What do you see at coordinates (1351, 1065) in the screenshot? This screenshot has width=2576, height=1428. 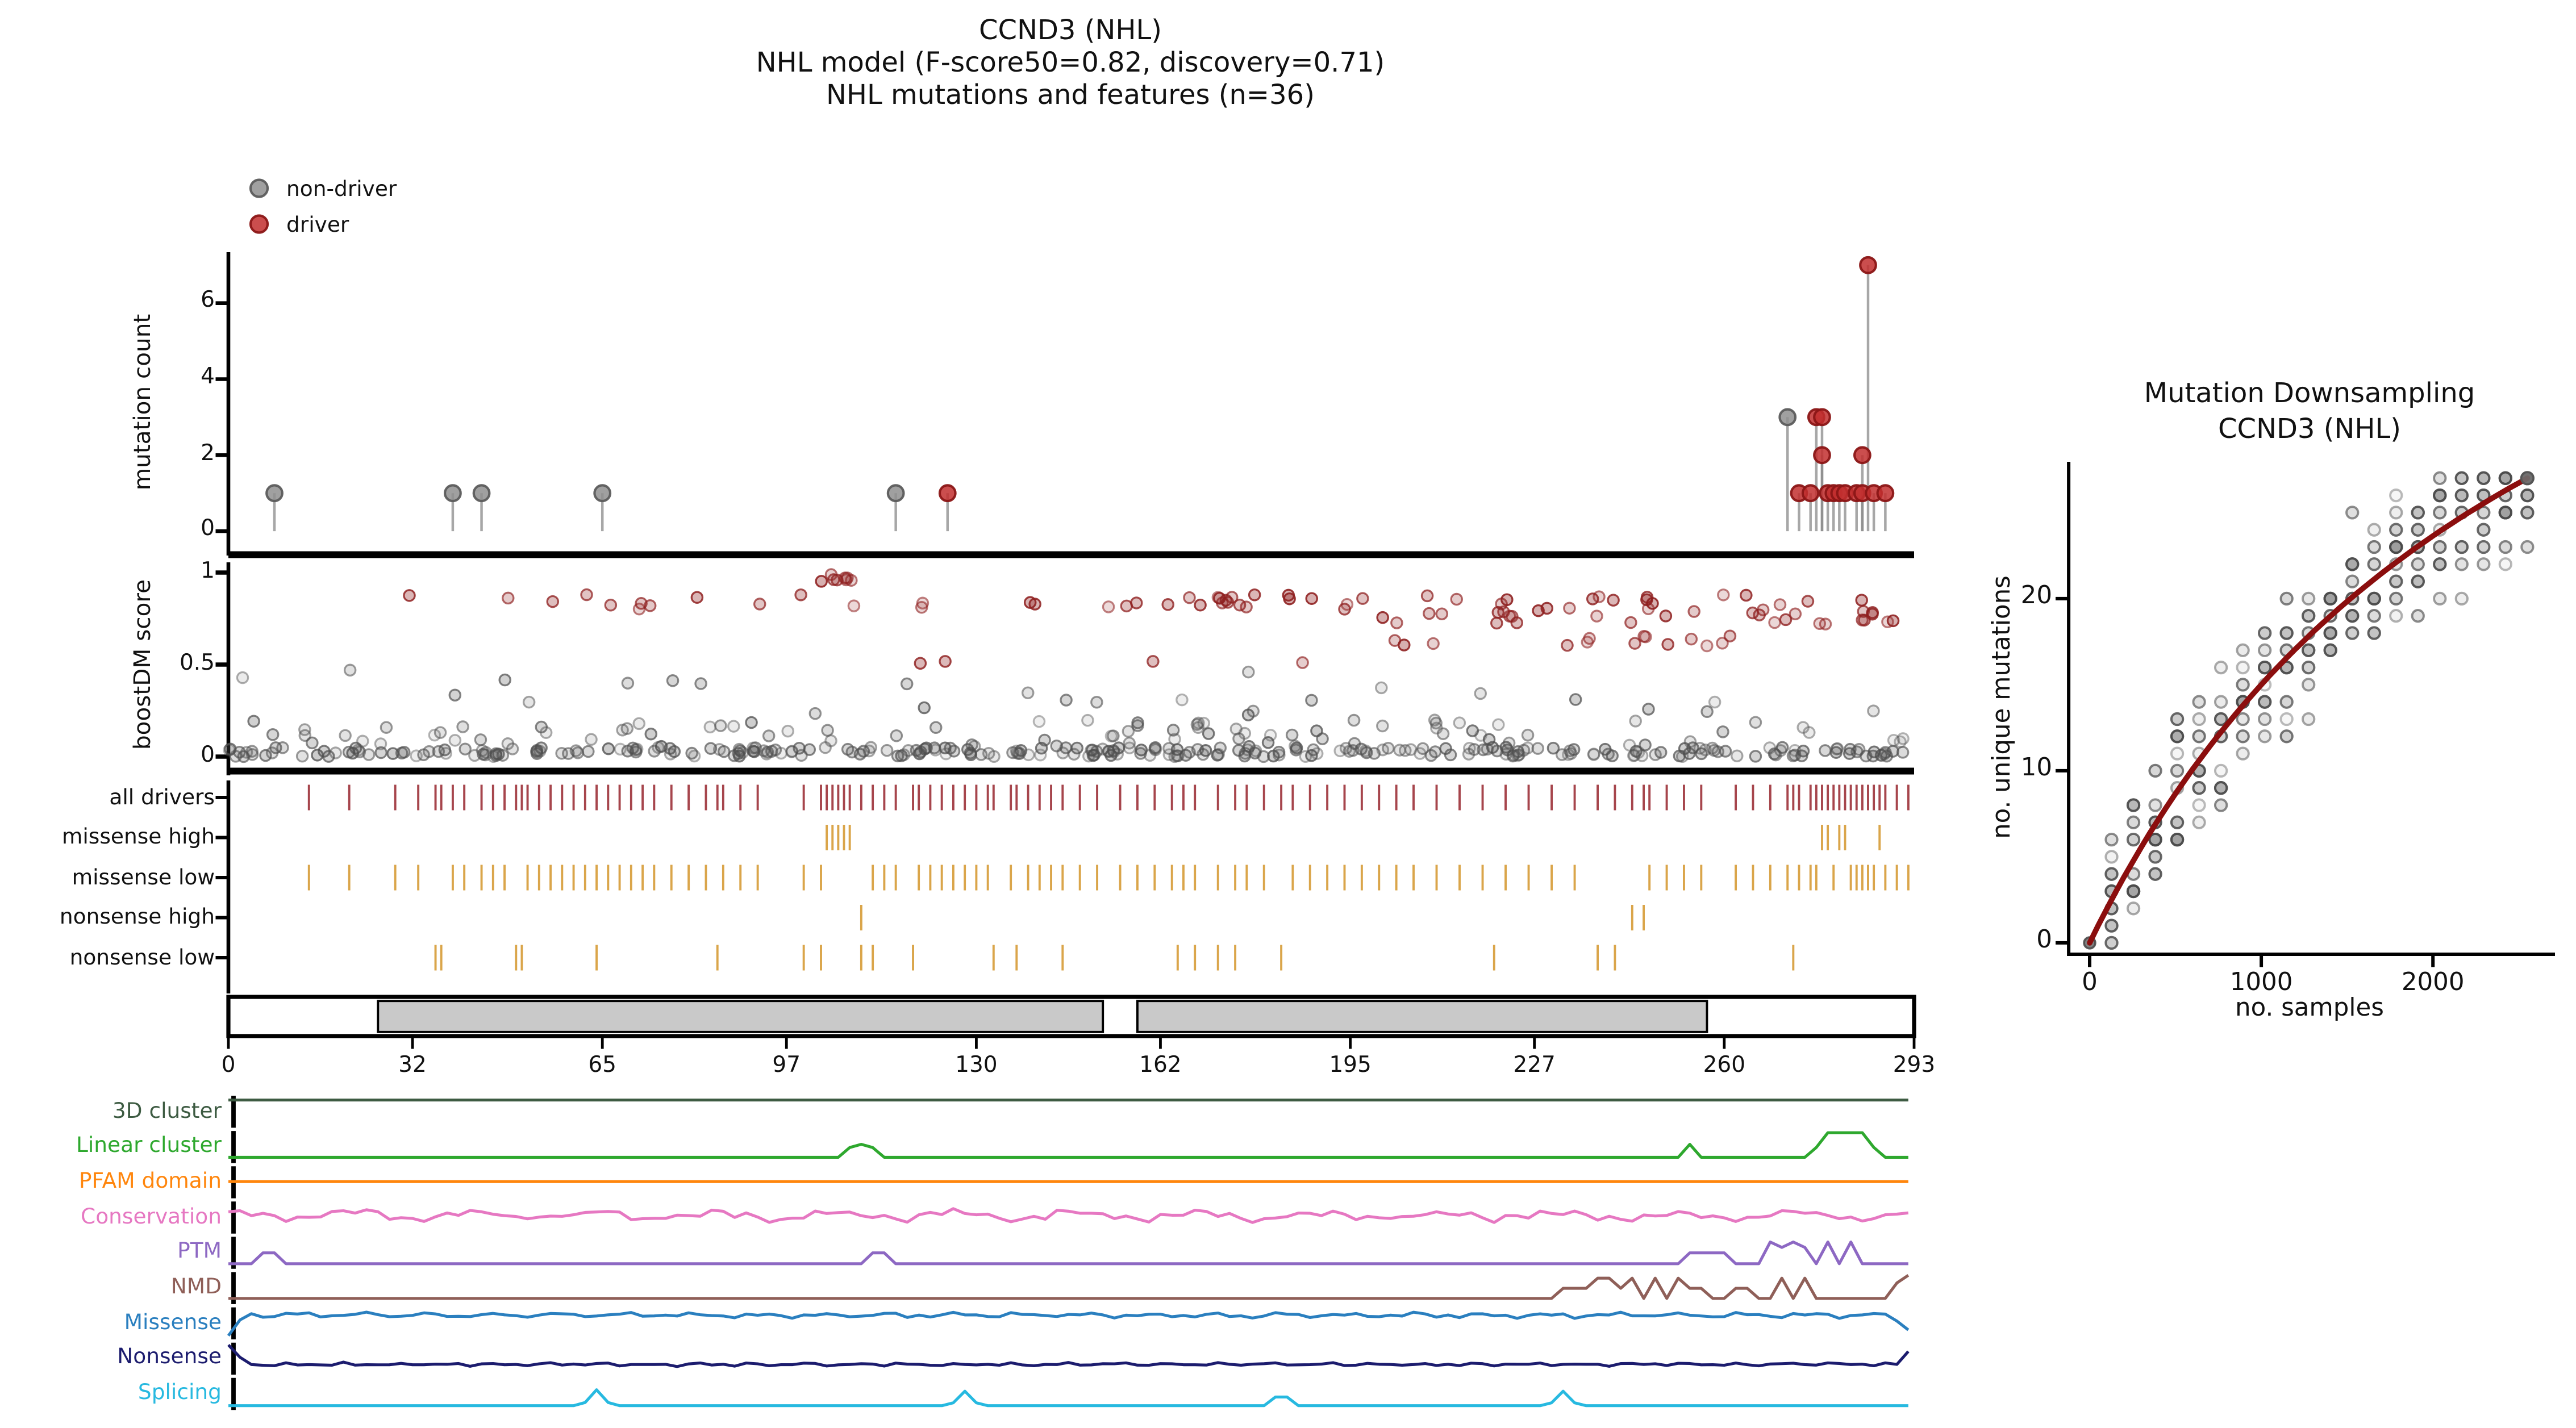 I see `protein-x-tick-label: 195` at bounding box center [1351, 1065].